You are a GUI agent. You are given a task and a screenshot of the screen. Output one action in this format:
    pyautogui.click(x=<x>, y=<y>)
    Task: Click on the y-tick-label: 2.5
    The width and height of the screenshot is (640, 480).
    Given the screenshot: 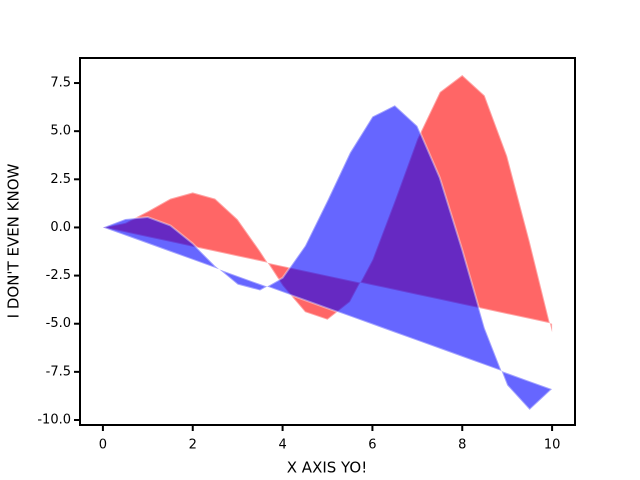 What is the action you would take?
    pyautogui.click(x=60, y=179)
    